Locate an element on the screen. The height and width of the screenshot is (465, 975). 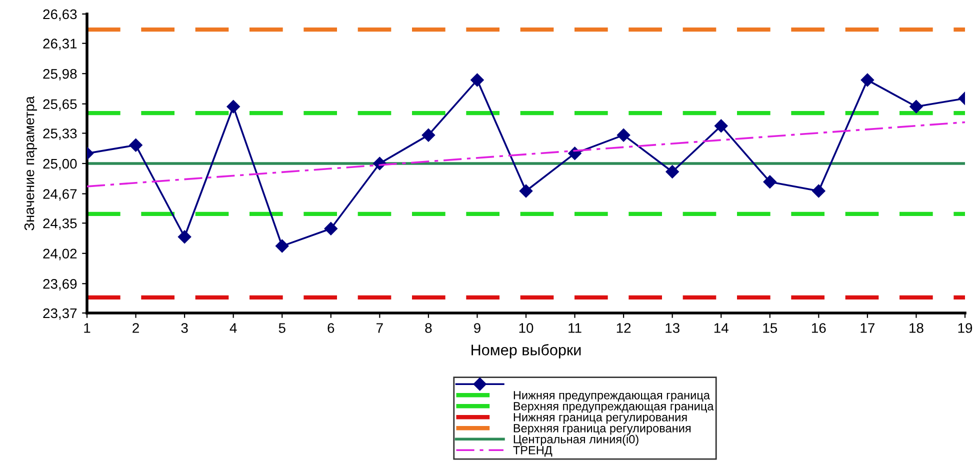
x-tick-label: 5 is located at coordinates (282, 328).